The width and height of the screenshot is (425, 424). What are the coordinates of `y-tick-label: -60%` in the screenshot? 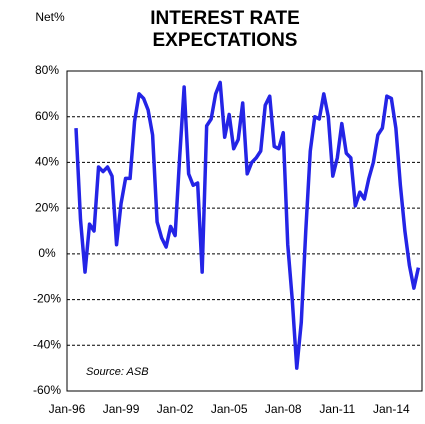 It's located at (47, 390).